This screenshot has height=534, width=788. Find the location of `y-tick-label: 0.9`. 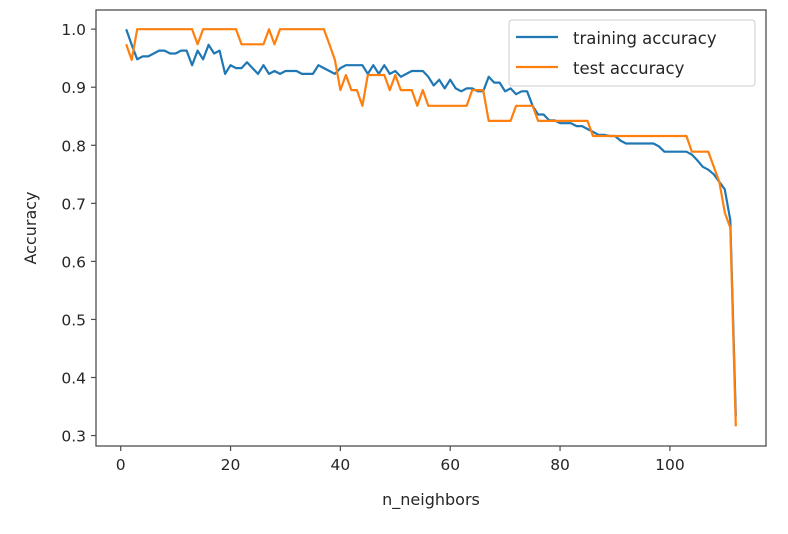

y-tick-label: 0.9 is located at coordinates (73, 88).